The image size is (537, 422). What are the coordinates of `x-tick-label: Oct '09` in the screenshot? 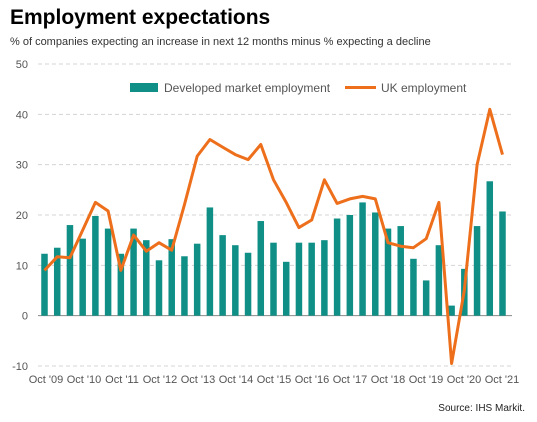 It's located at (46, 380).